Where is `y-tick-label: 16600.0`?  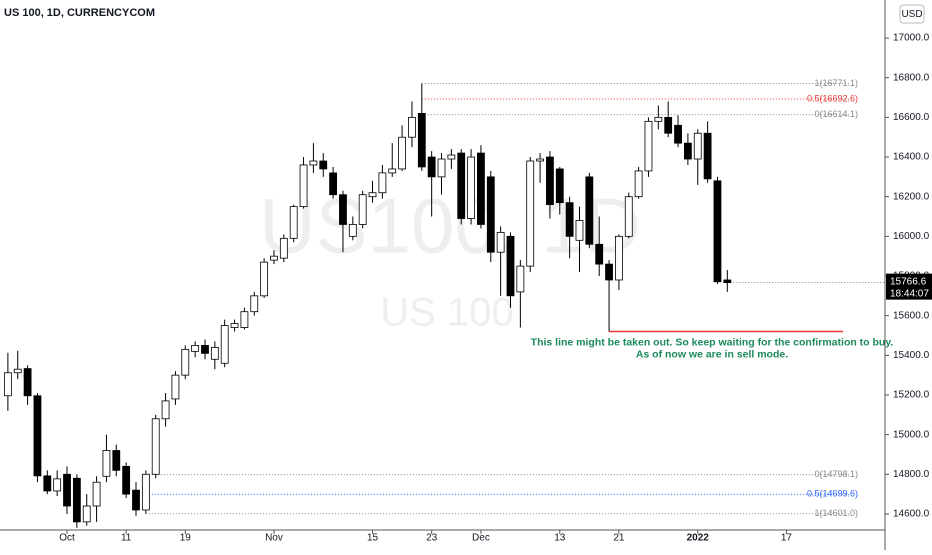
y-tick-label: 16600.0 is located at coordinates (911, 117).